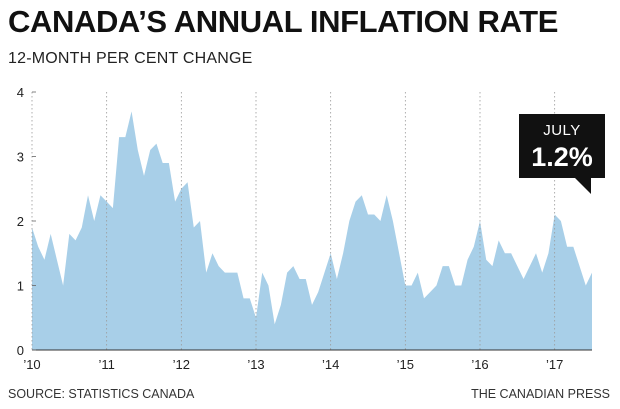  Describe the element at coordinates (20, 157) in the screenshot. I see `y-tick-label: 3` at that location.